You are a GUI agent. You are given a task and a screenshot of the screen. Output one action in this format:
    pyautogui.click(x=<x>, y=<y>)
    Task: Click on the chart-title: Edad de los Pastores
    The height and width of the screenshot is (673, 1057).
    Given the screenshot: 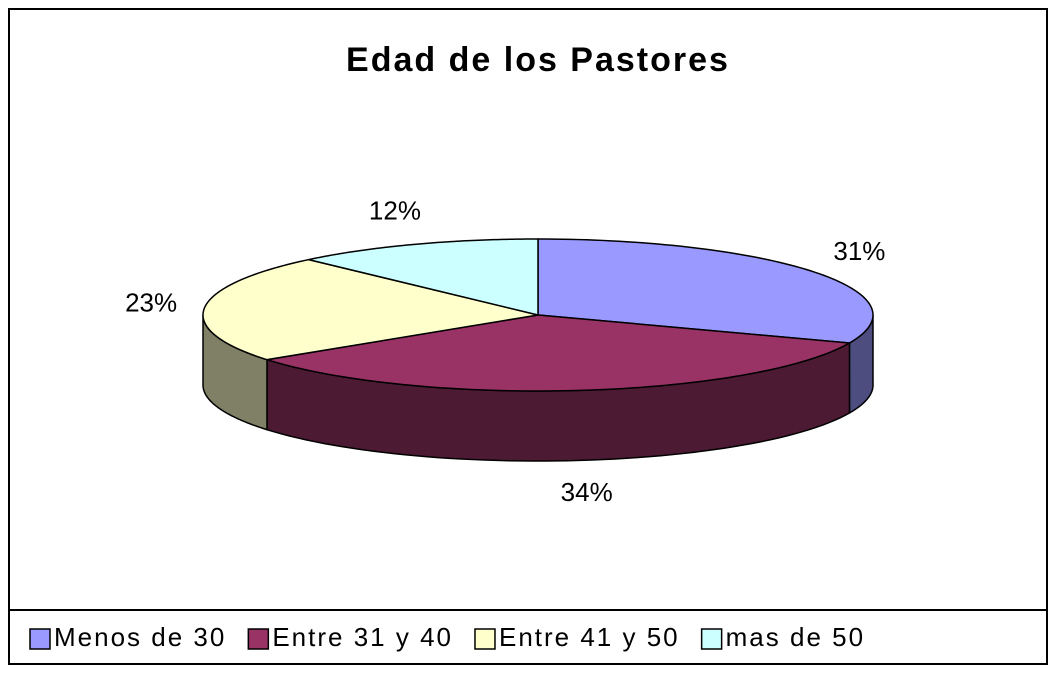 What is the action you would take?
    pyautogui.click(x=538, y=60)
    